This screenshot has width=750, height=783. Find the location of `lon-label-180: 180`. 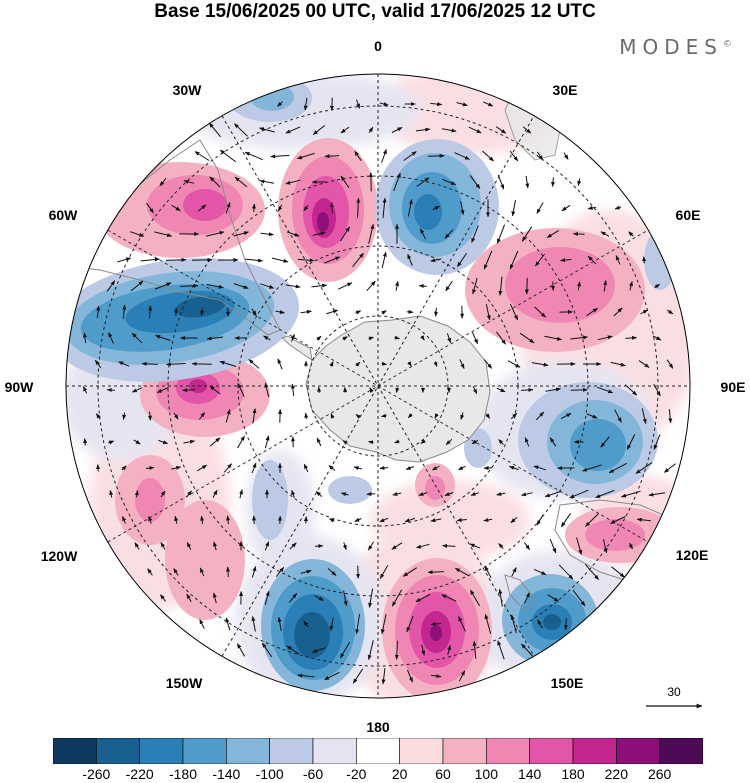

lon-label-180: 180 is located at coordinates (378, 727).